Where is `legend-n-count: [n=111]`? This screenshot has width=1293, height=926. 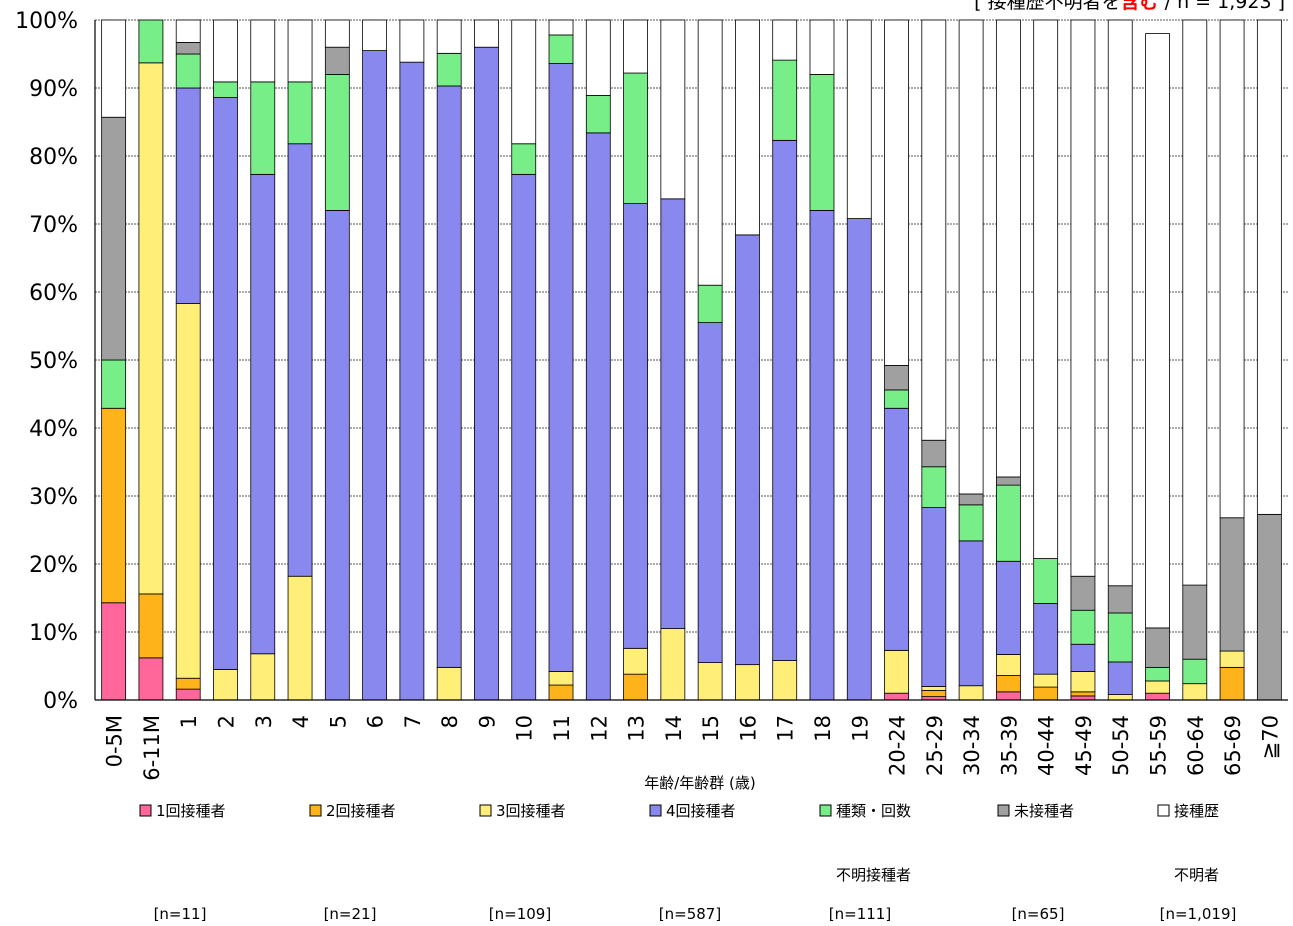
legend-n-count: [n=111] is located at coordinates (860, 914).